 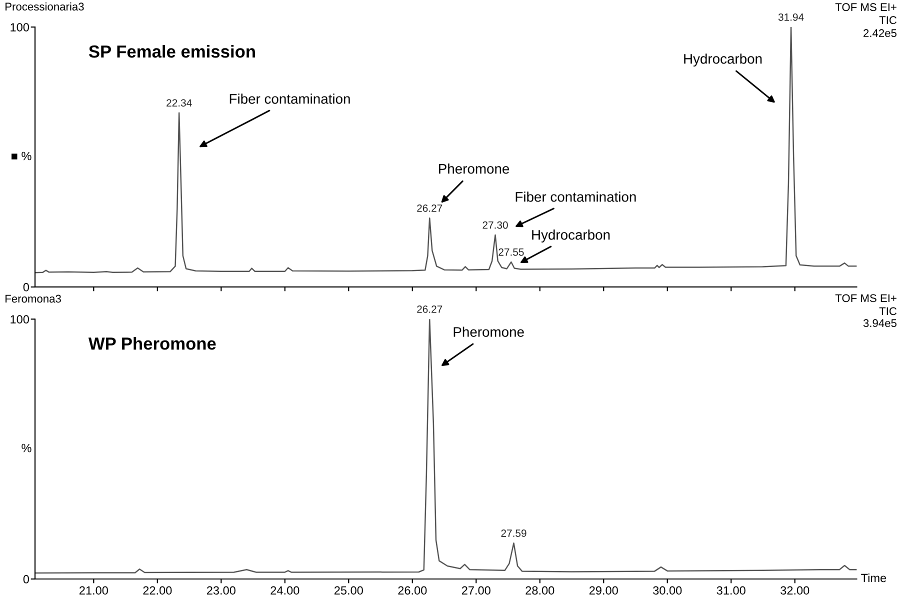 What do you see at coordinates (27, 448) in the screenshot?
I see `y-axis-title: %` at bounding box center [27, 448].